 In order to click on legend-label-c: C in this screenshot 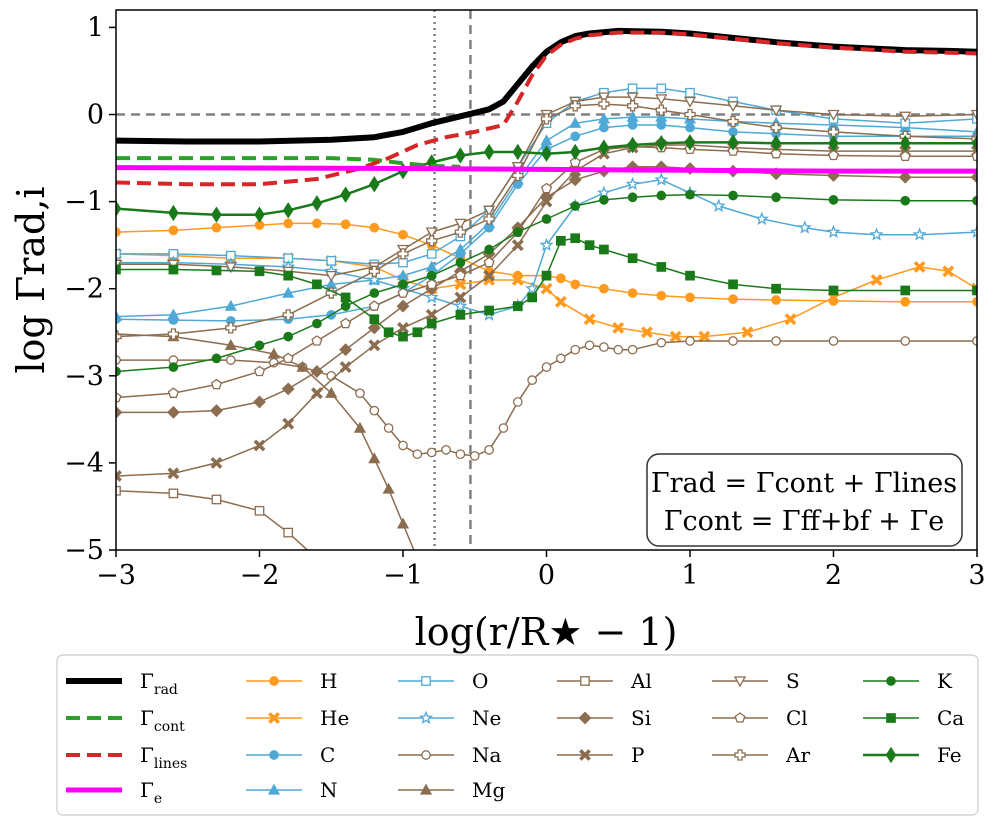, I will do `click(327, 755)`.